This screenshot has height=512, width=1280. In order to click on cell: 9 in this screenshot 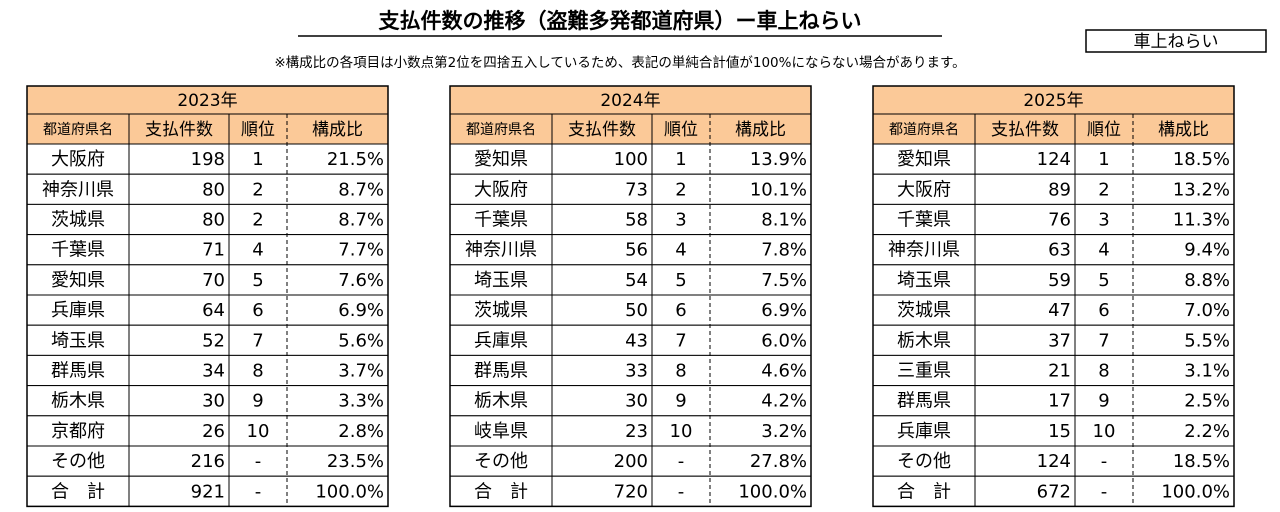, I will do `click(1103, 401)`.